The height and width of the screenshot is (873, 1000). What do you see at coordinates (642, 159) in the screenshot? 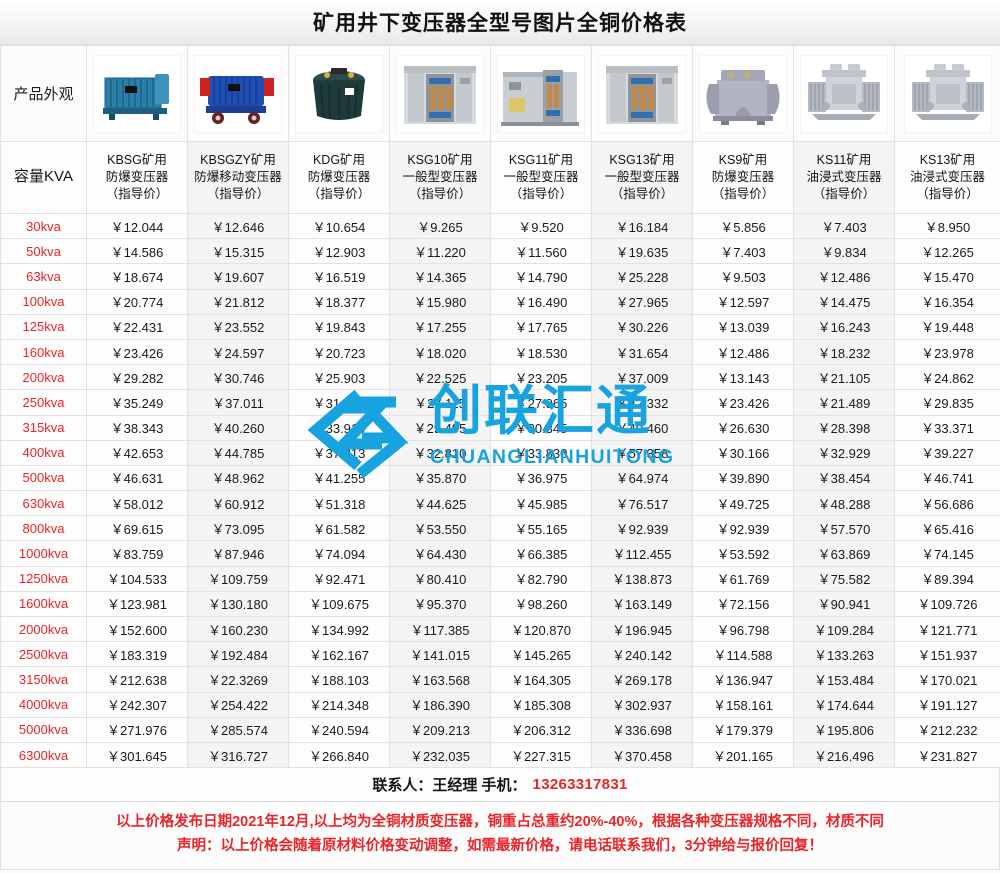
I see `model-name: KSG13矿用` at bounding box center [642, 159].